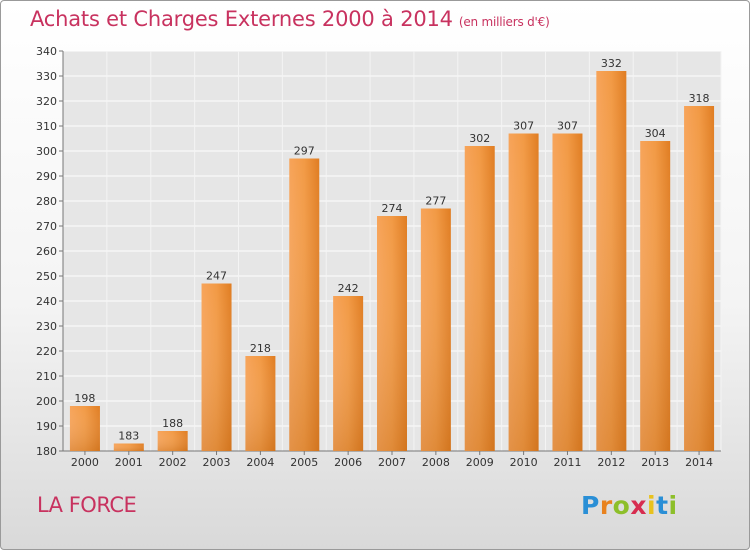  Describe the element at coordinates (504, 22) in the screenshot. I see `chart-unit: (en milliers d'€)` at that location.